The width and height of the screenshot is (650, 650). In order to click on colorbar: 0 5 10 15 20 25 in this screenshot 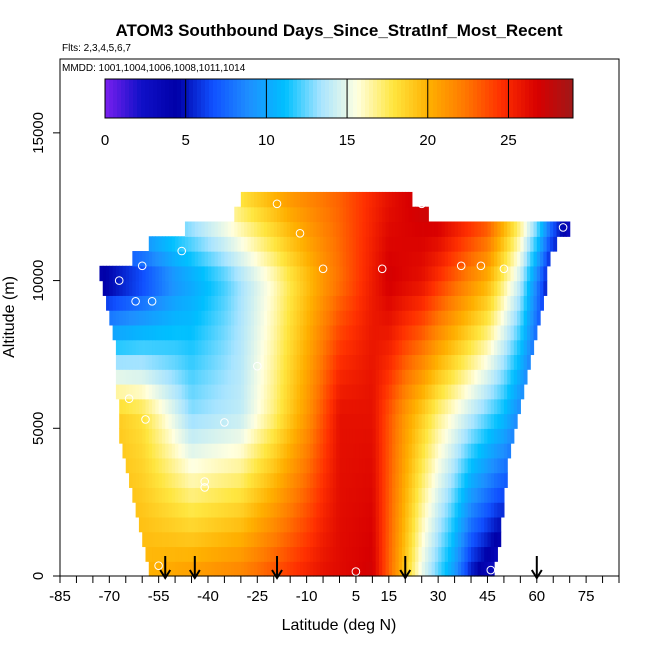, I will do `click(337, 113)`.